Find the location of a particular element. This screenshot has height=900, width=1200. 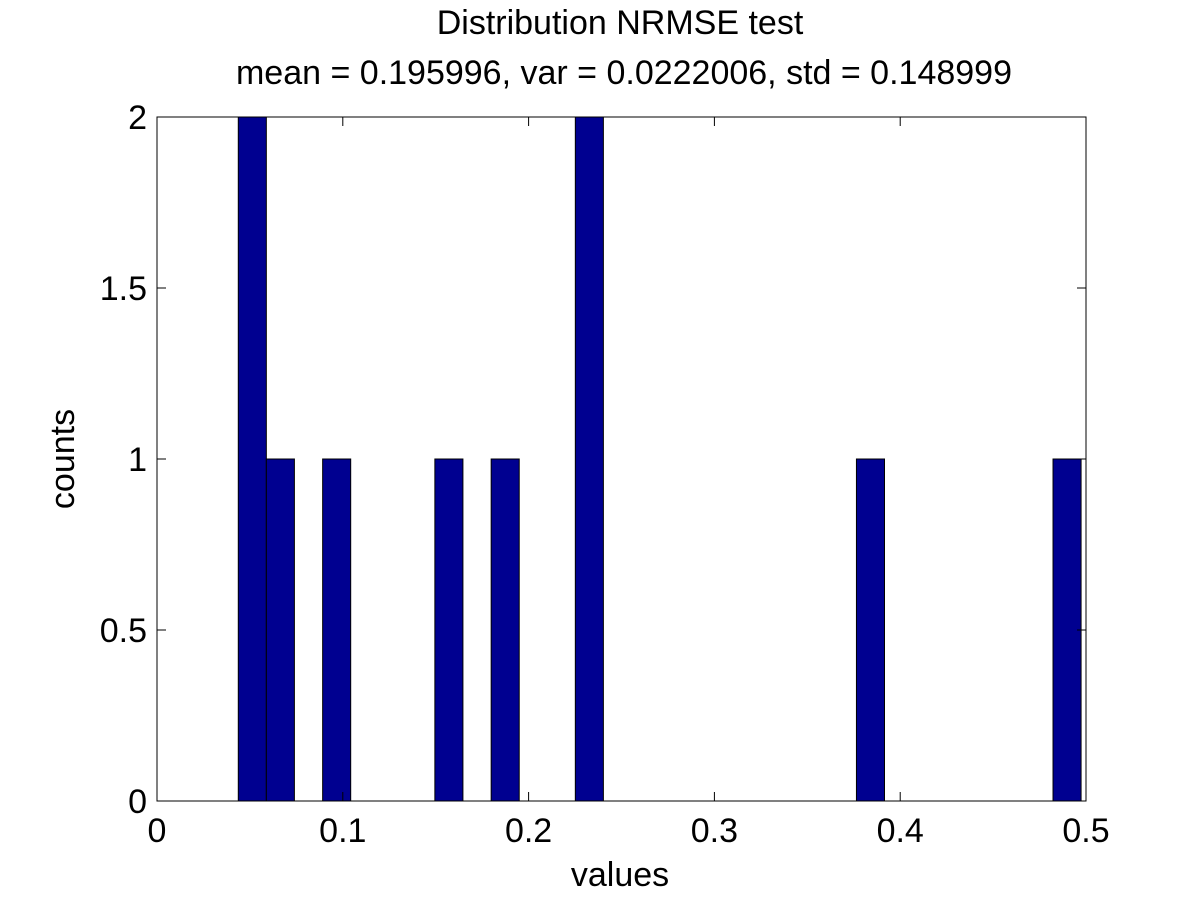

y-tick-label: 1 is located at coordinates (137, 460).